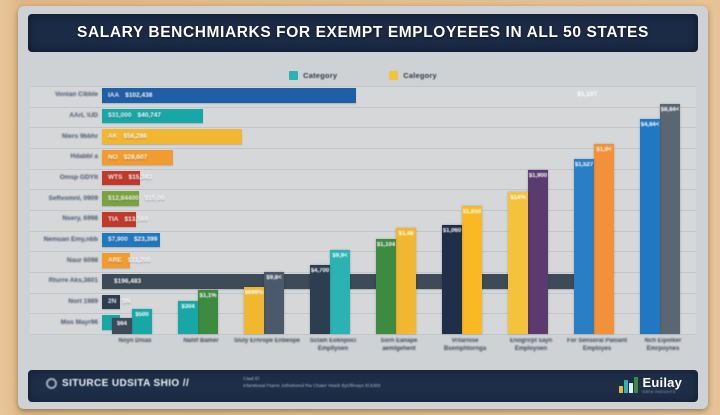  What do you see at coordinates (628, 385) in the screenshot?
I see `bar-chart-icon` at bounding box center [628, 385].